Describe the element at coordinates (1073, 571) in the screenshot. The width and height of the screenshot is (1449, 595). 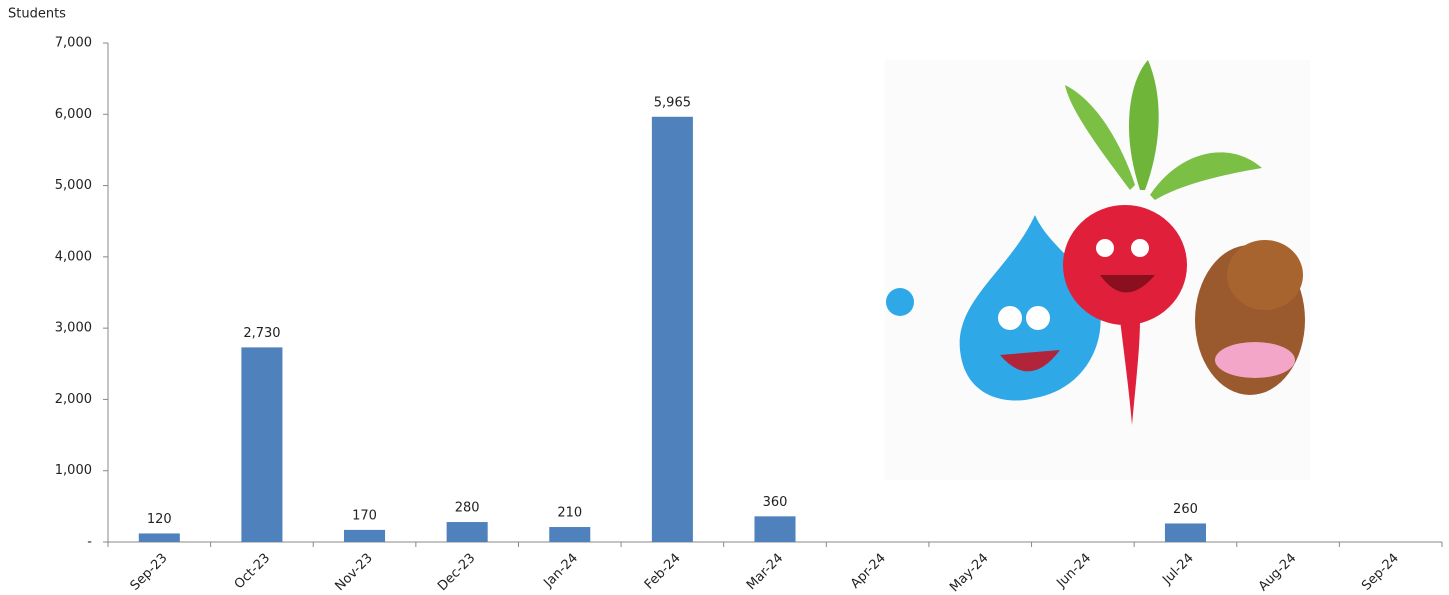
I see `x-tick-label: Jun-24` at that location.